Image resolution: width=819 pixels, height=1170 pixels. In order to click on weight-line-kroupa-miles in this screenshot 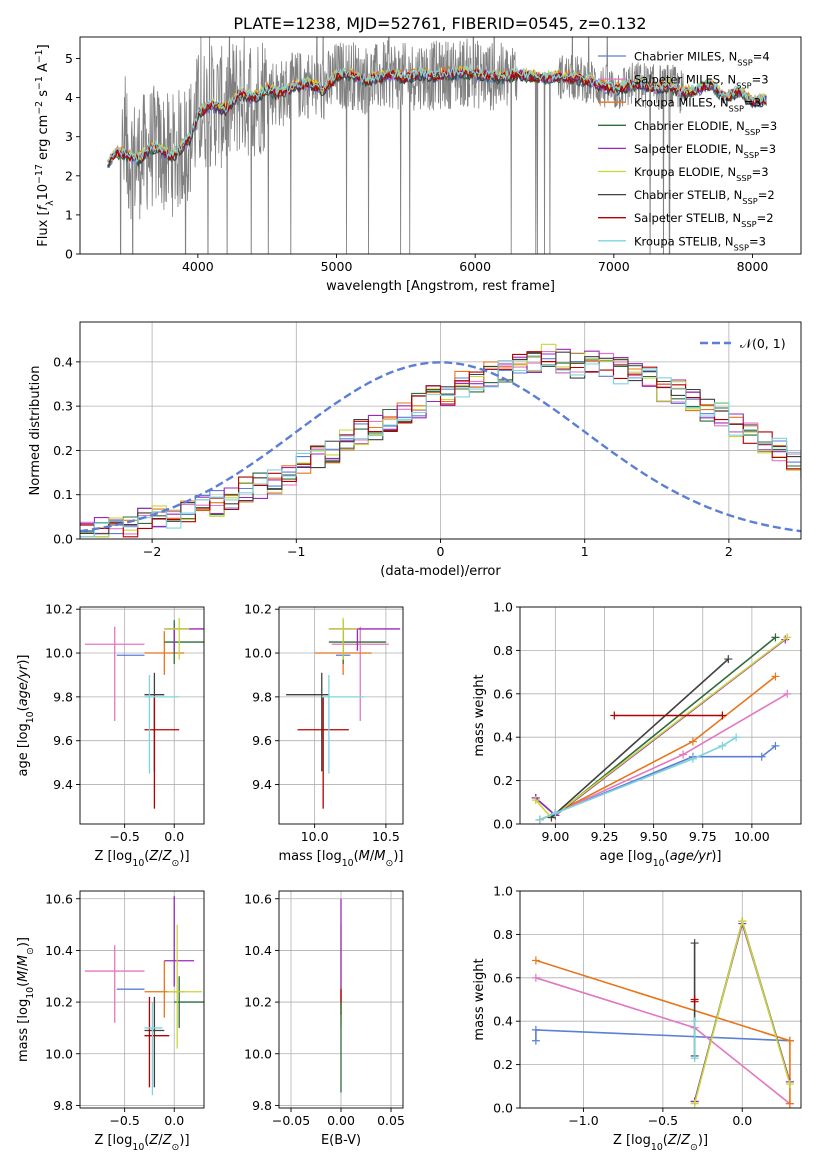, I will do `click(657, 748)`.